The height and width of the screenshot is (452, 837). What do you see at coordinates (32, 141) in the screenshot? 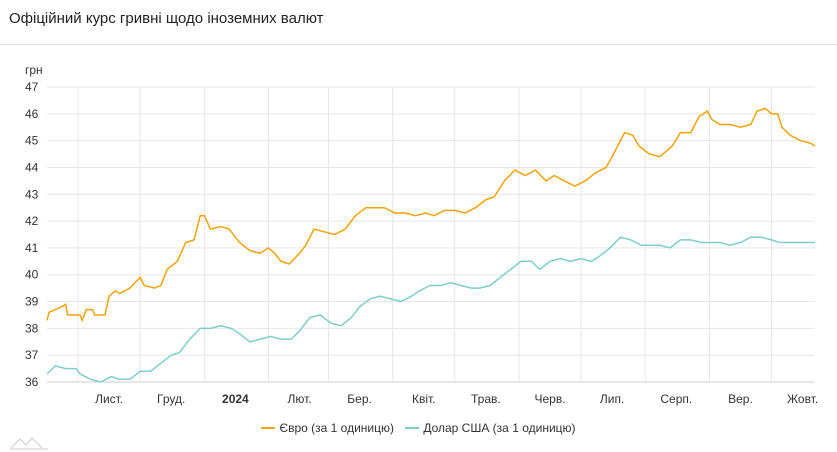
I see `y-tick-label: 45` at bounding box center [32, 141].